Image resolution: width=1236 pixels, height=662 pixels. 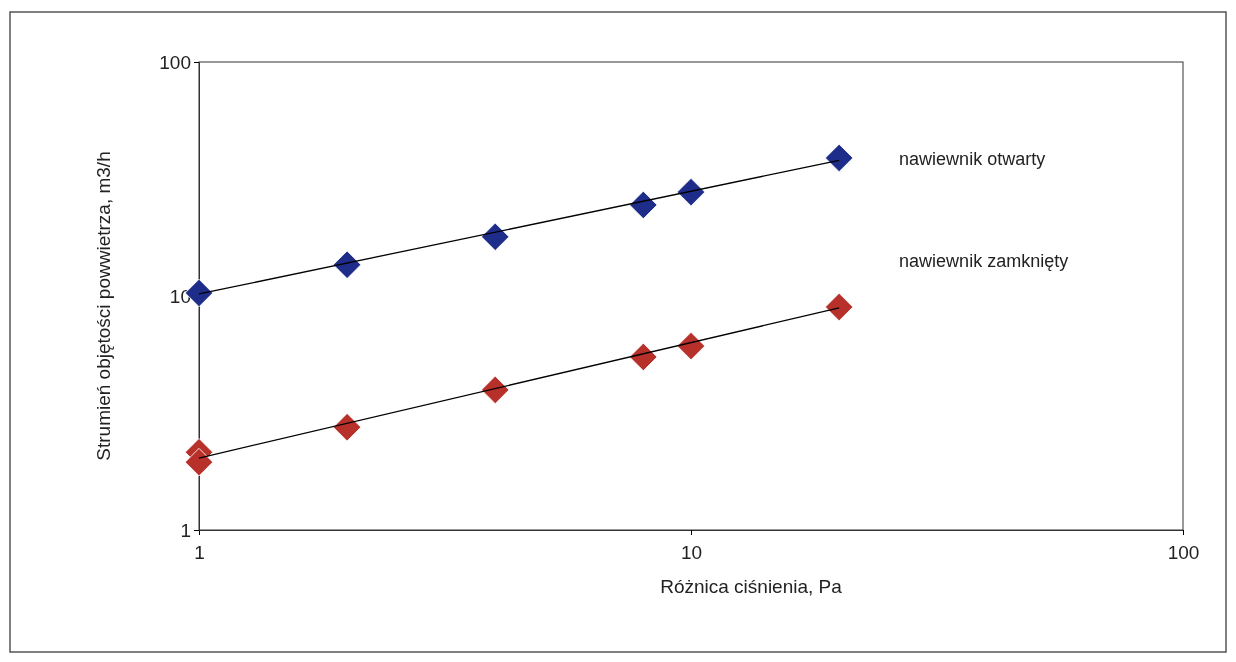 I want to click on text: nawiewnik zamknięty, so click(x=984, y=261).